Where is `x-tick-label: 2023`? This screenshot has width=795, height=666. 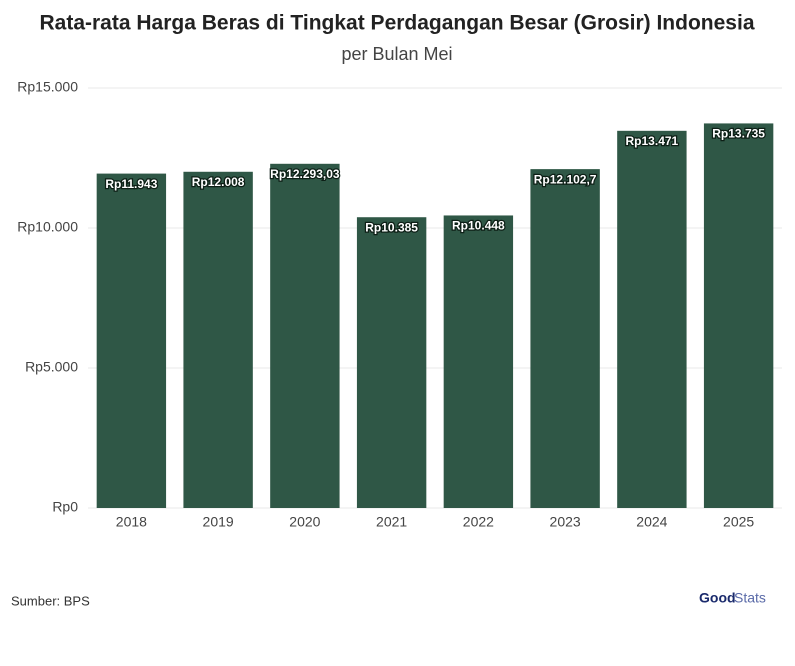
x-tick-label: 2023 is located at coordinates (565, 522).